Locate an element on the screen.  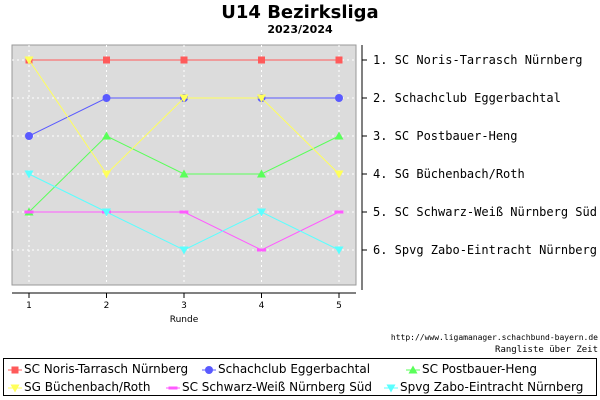
legend-item: SC Noris-Tarrasch Nürnberg is located at coordinates (98, 369).